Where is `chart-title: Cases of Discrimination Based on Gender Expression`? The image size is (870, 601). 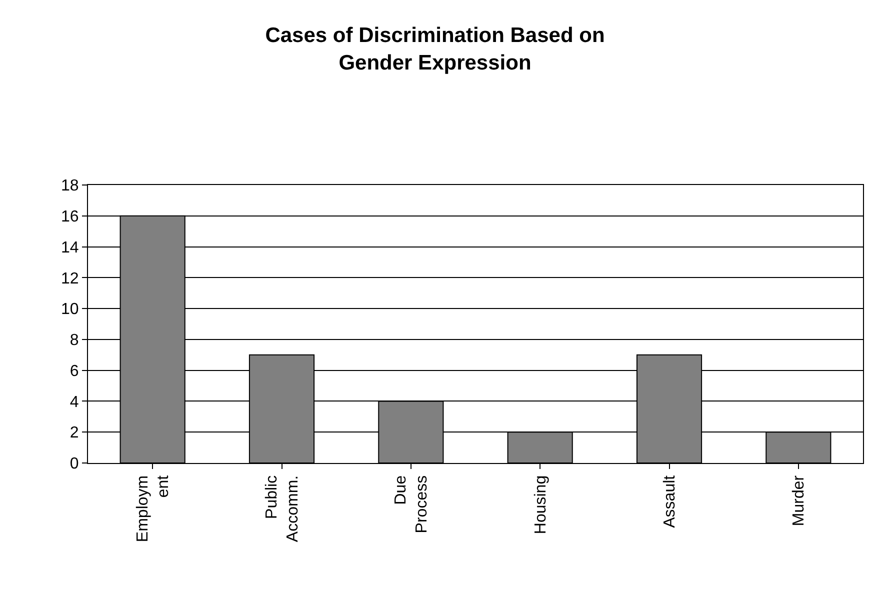 chart-title: Cases of Discrimination Based on Gender Expression is located at coordinates (435, 49).